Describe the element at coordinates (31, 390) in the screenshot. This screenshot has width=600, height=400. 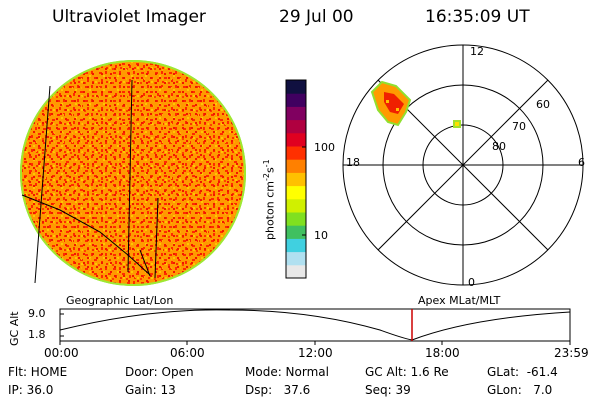
I see `info-ip: IP: 36.0` at that location.